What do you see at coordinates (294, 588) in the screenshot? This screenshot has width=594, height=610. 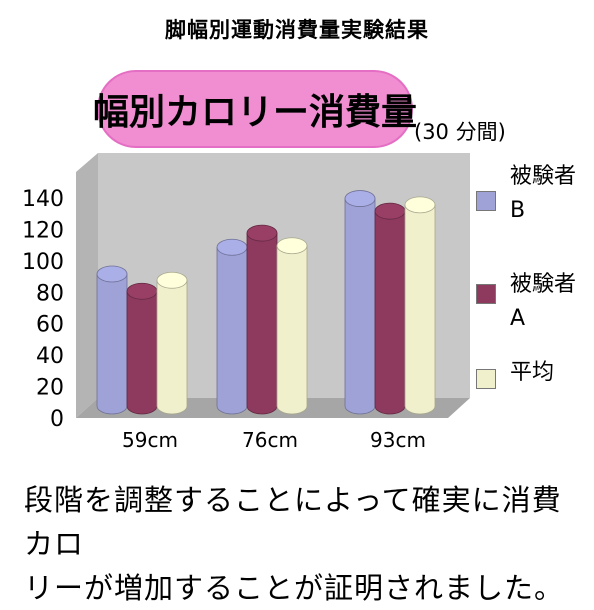 I see `caption-line-2: リーが増加することが証明されました。` at bounding box center [294, 588].